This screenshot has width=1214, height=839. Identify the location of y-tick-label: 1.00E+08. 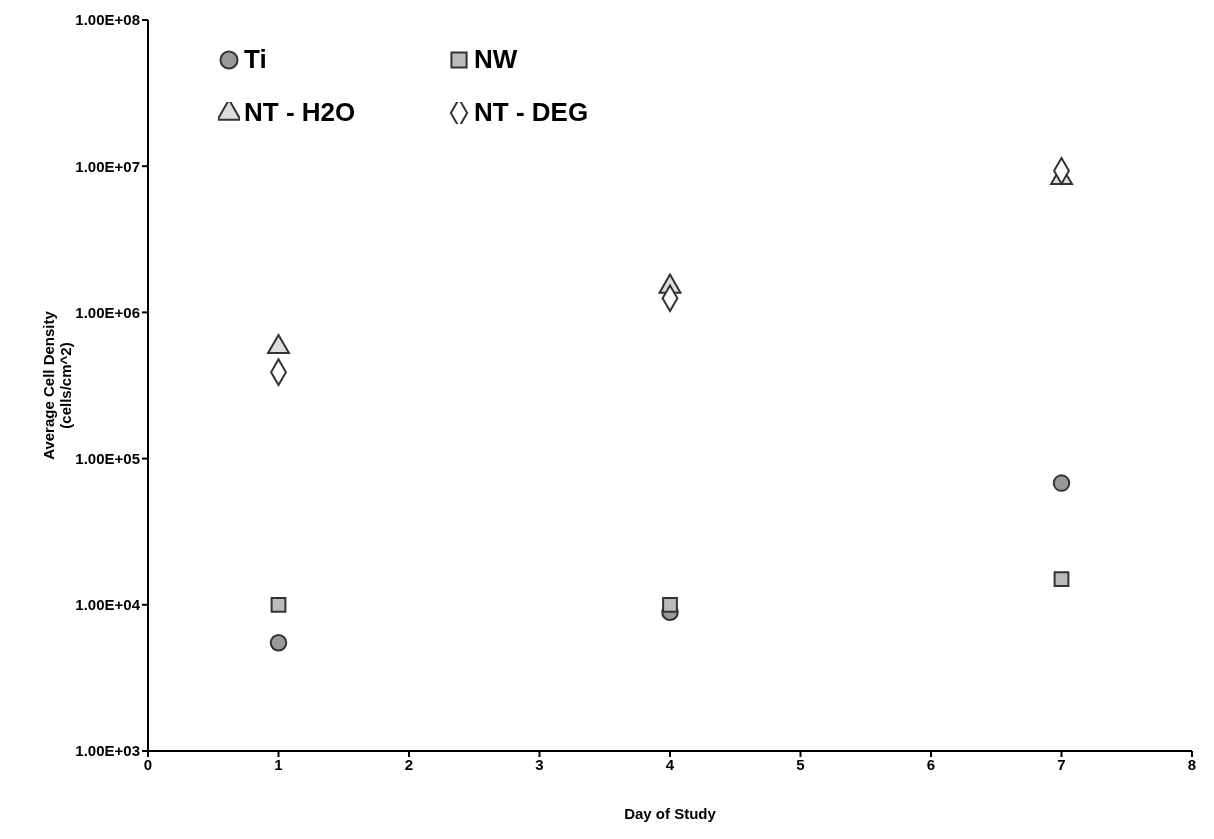
(107, 20).